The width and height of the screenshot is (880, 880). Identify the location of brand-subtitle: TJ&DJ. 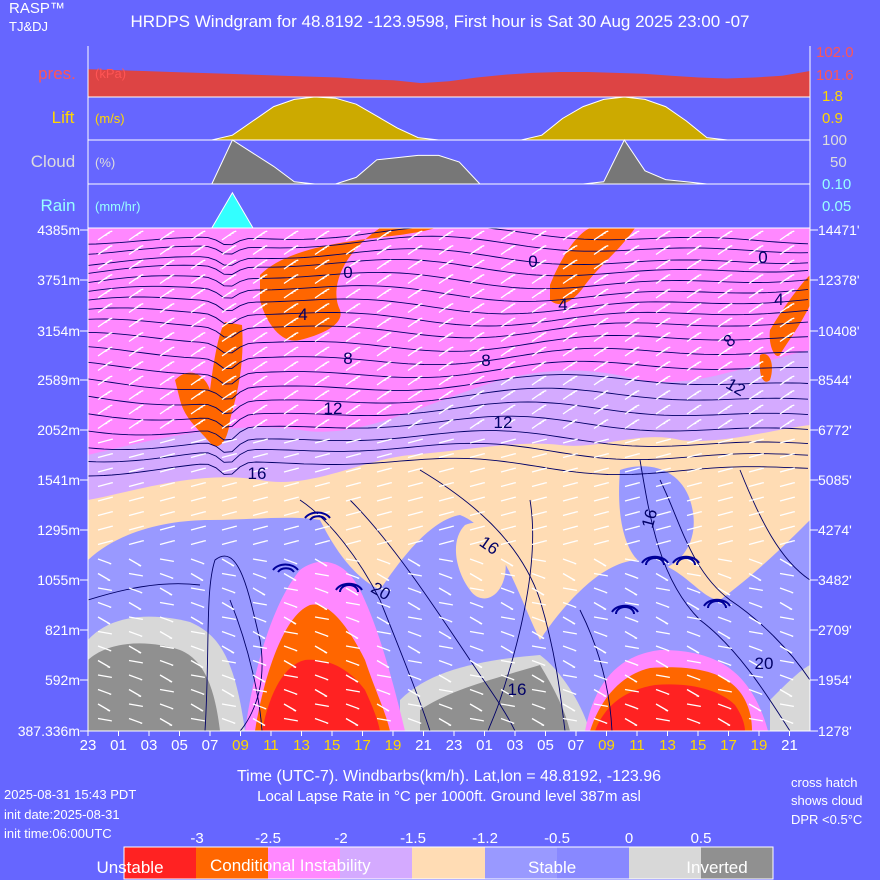
(28, 26).